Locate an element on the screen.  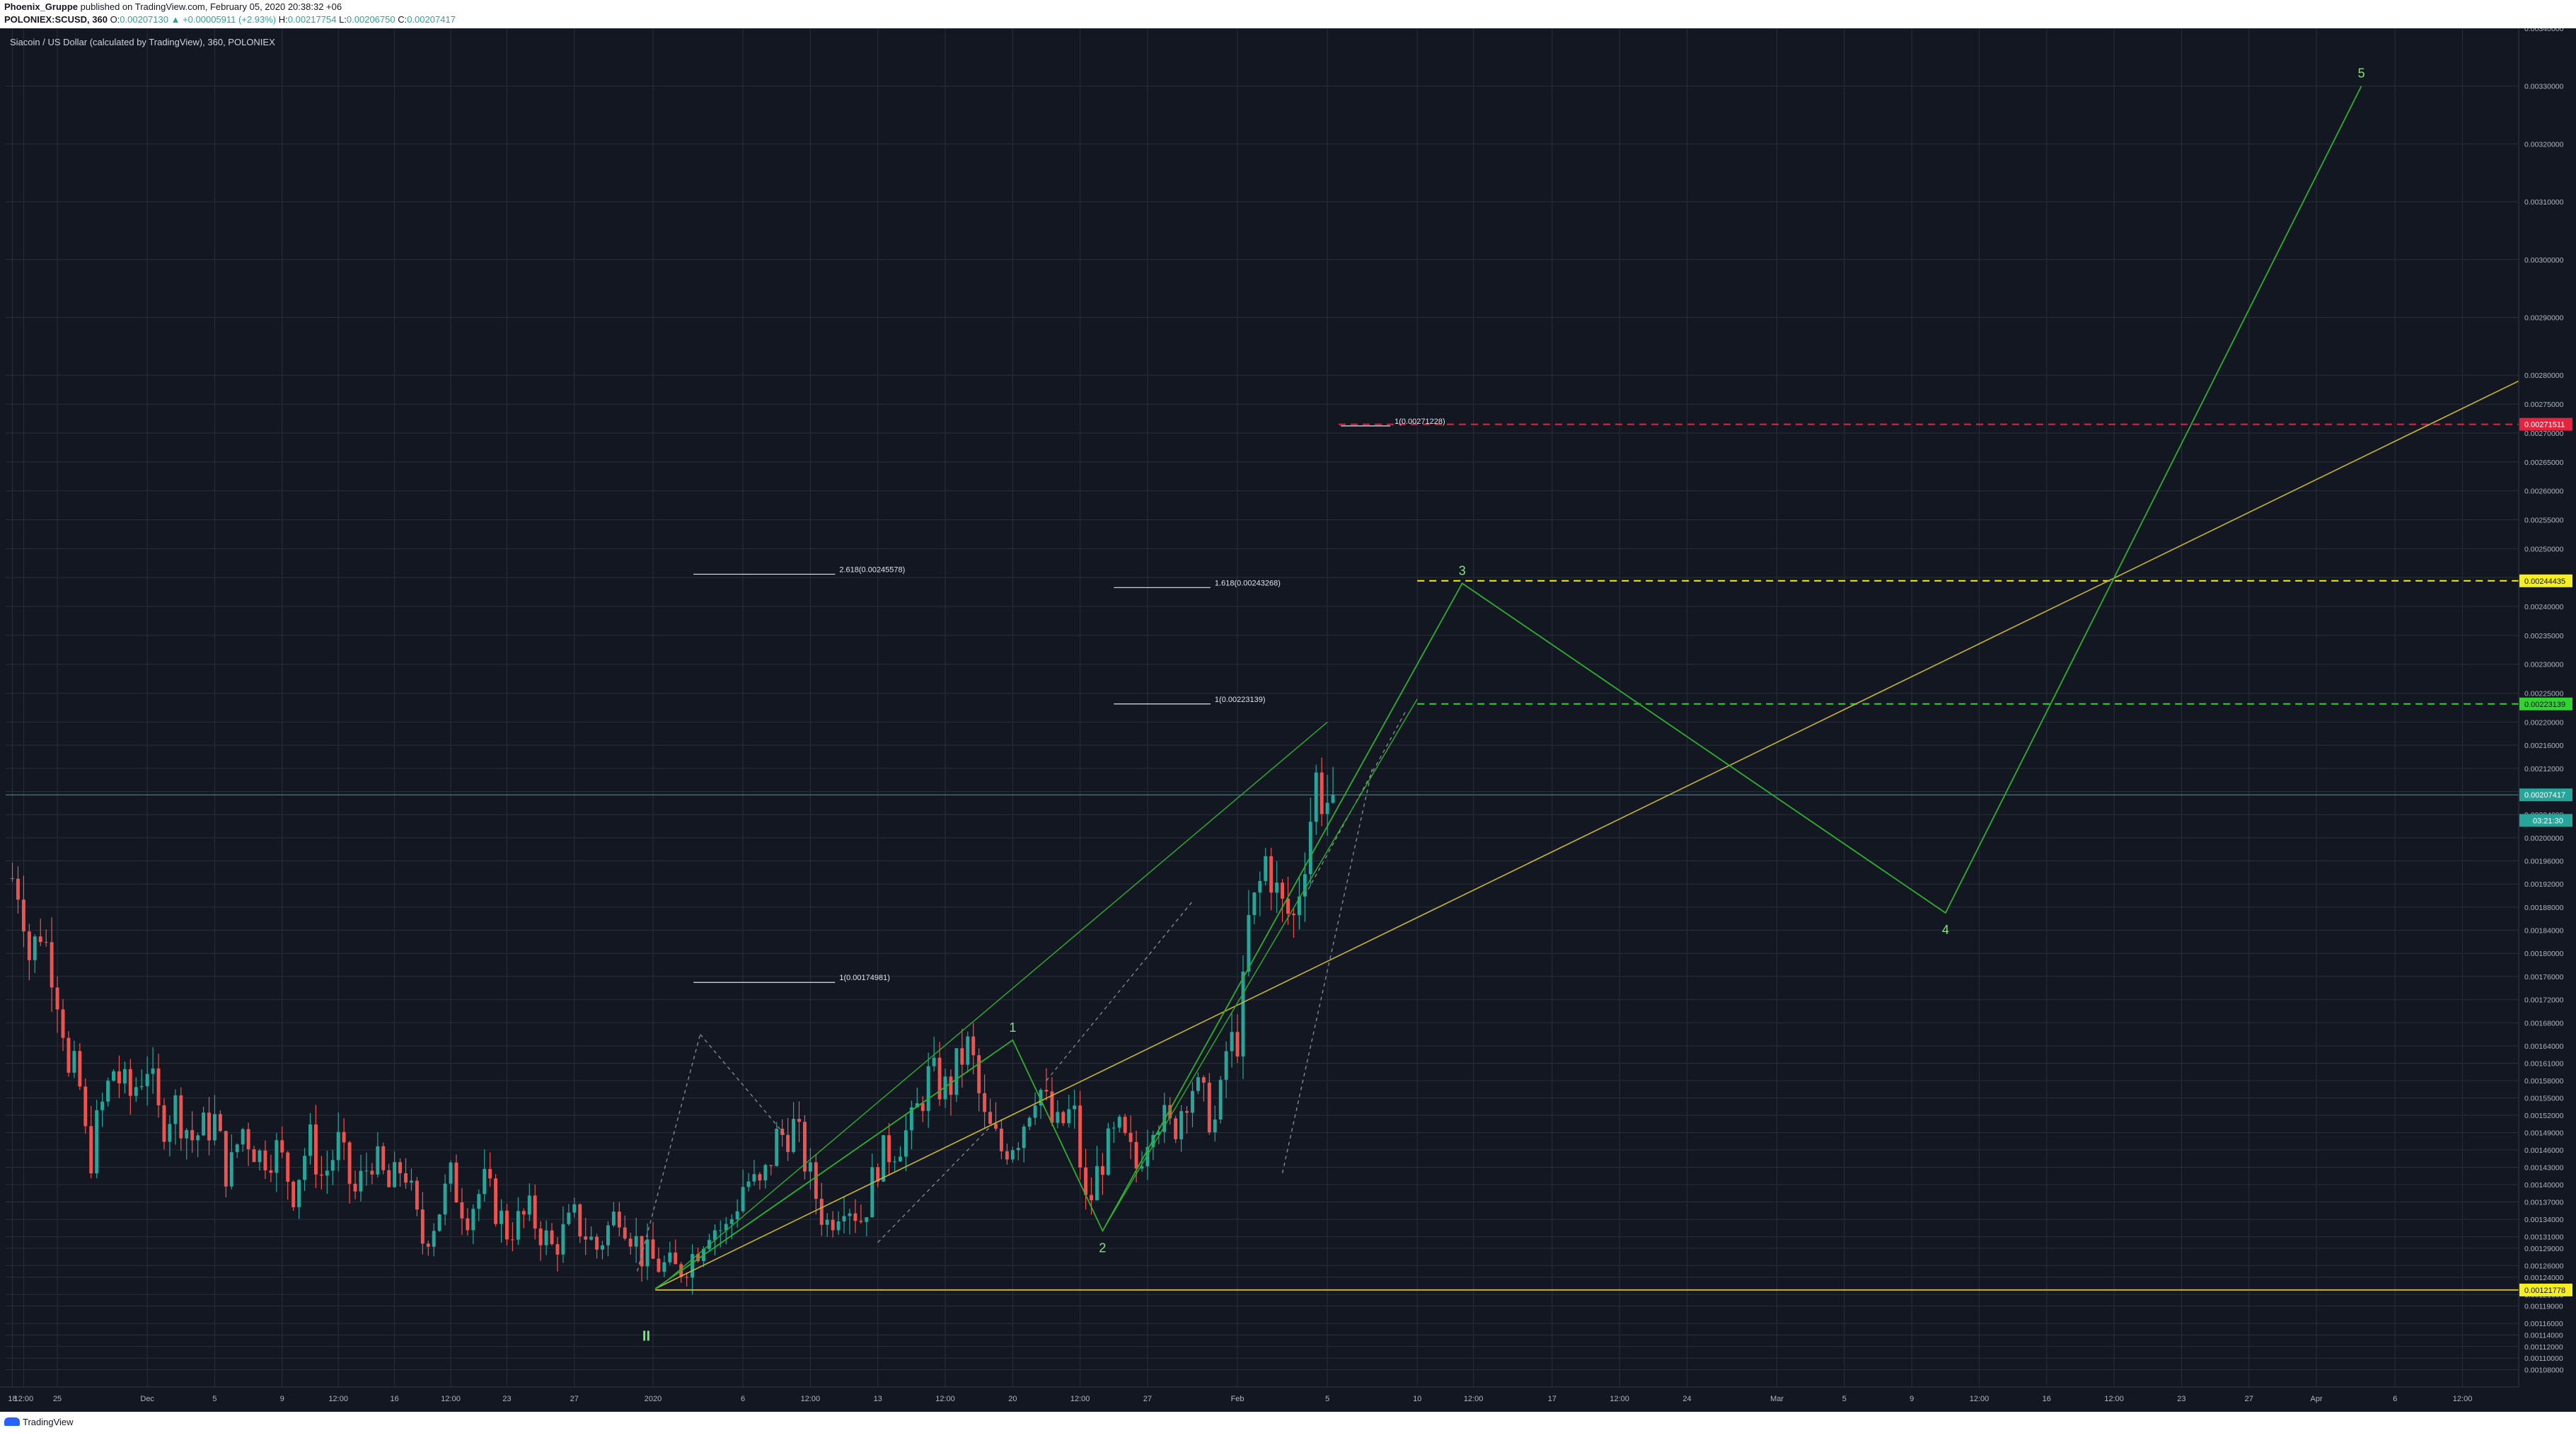
price-tick-label: 0.00260000 is located at coordinates (2544, 492).